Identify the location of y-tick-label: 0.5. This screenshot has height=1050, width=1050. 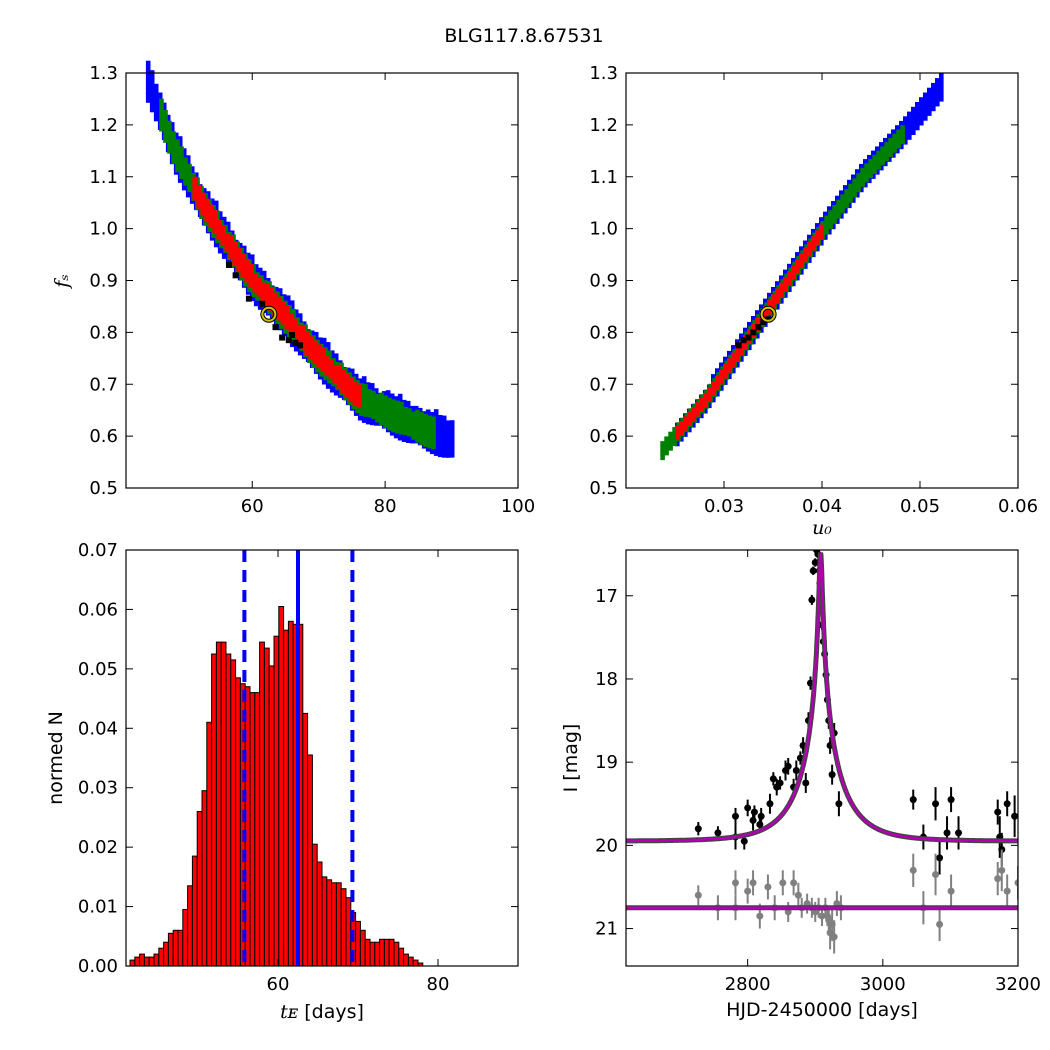
(603, 488).